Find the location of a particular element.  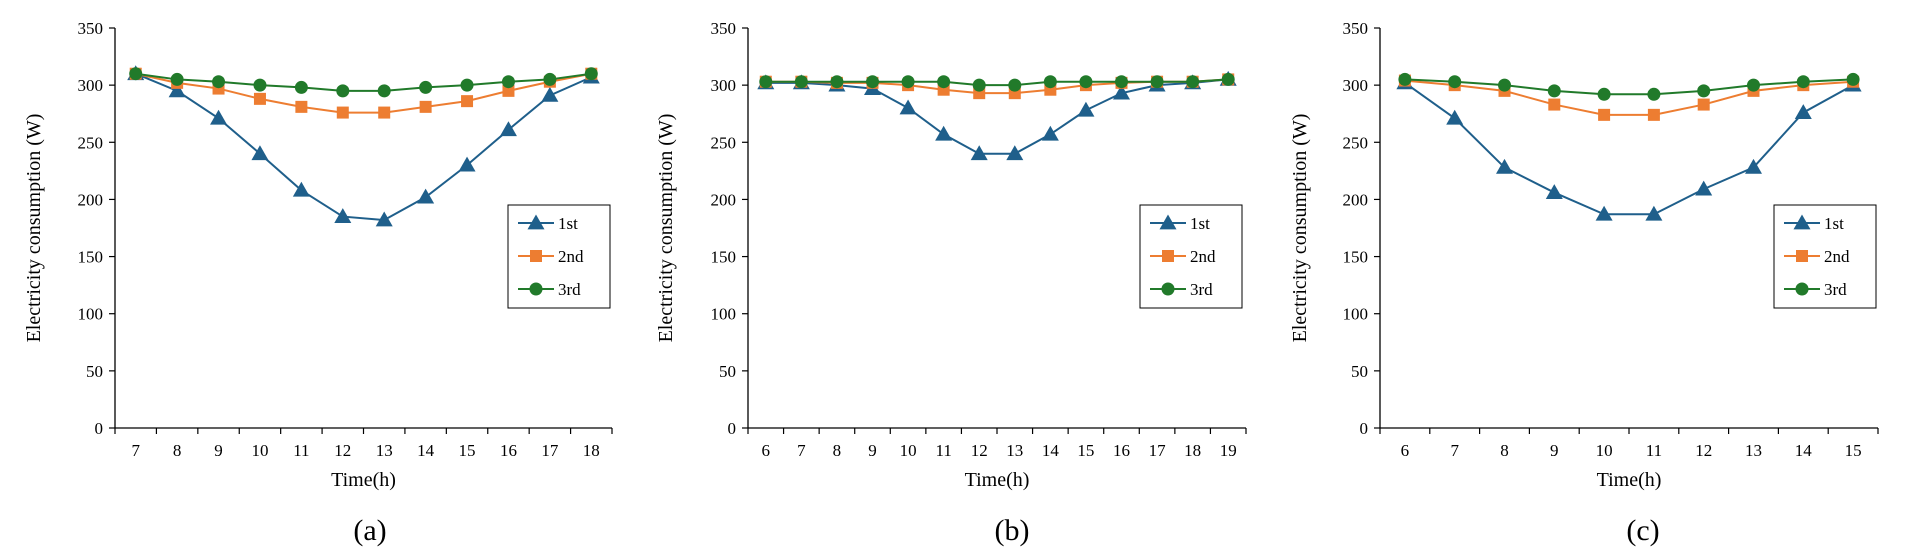

x-tick-label: 10 is located at coordinates (259, 450).